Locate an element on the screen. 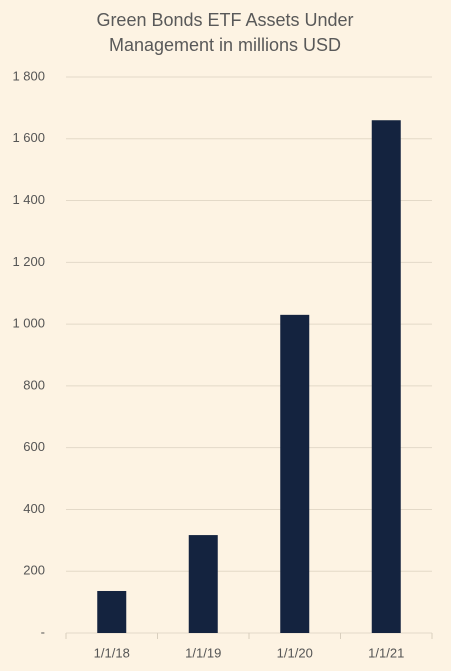 The width and height of the screenshot is (451, 671). chart-title: Management in millions USD is located at coordinates (225, 45).